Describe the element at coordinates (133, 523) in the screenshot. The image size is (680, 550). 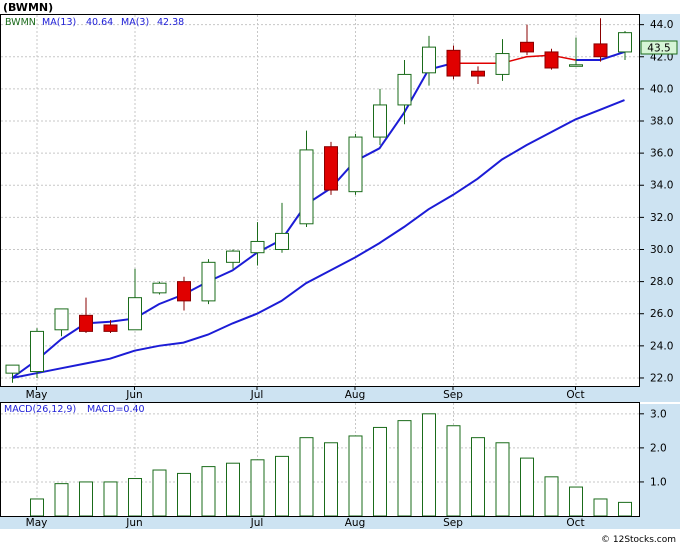
I see `macd-month-label: Jun` at that location.